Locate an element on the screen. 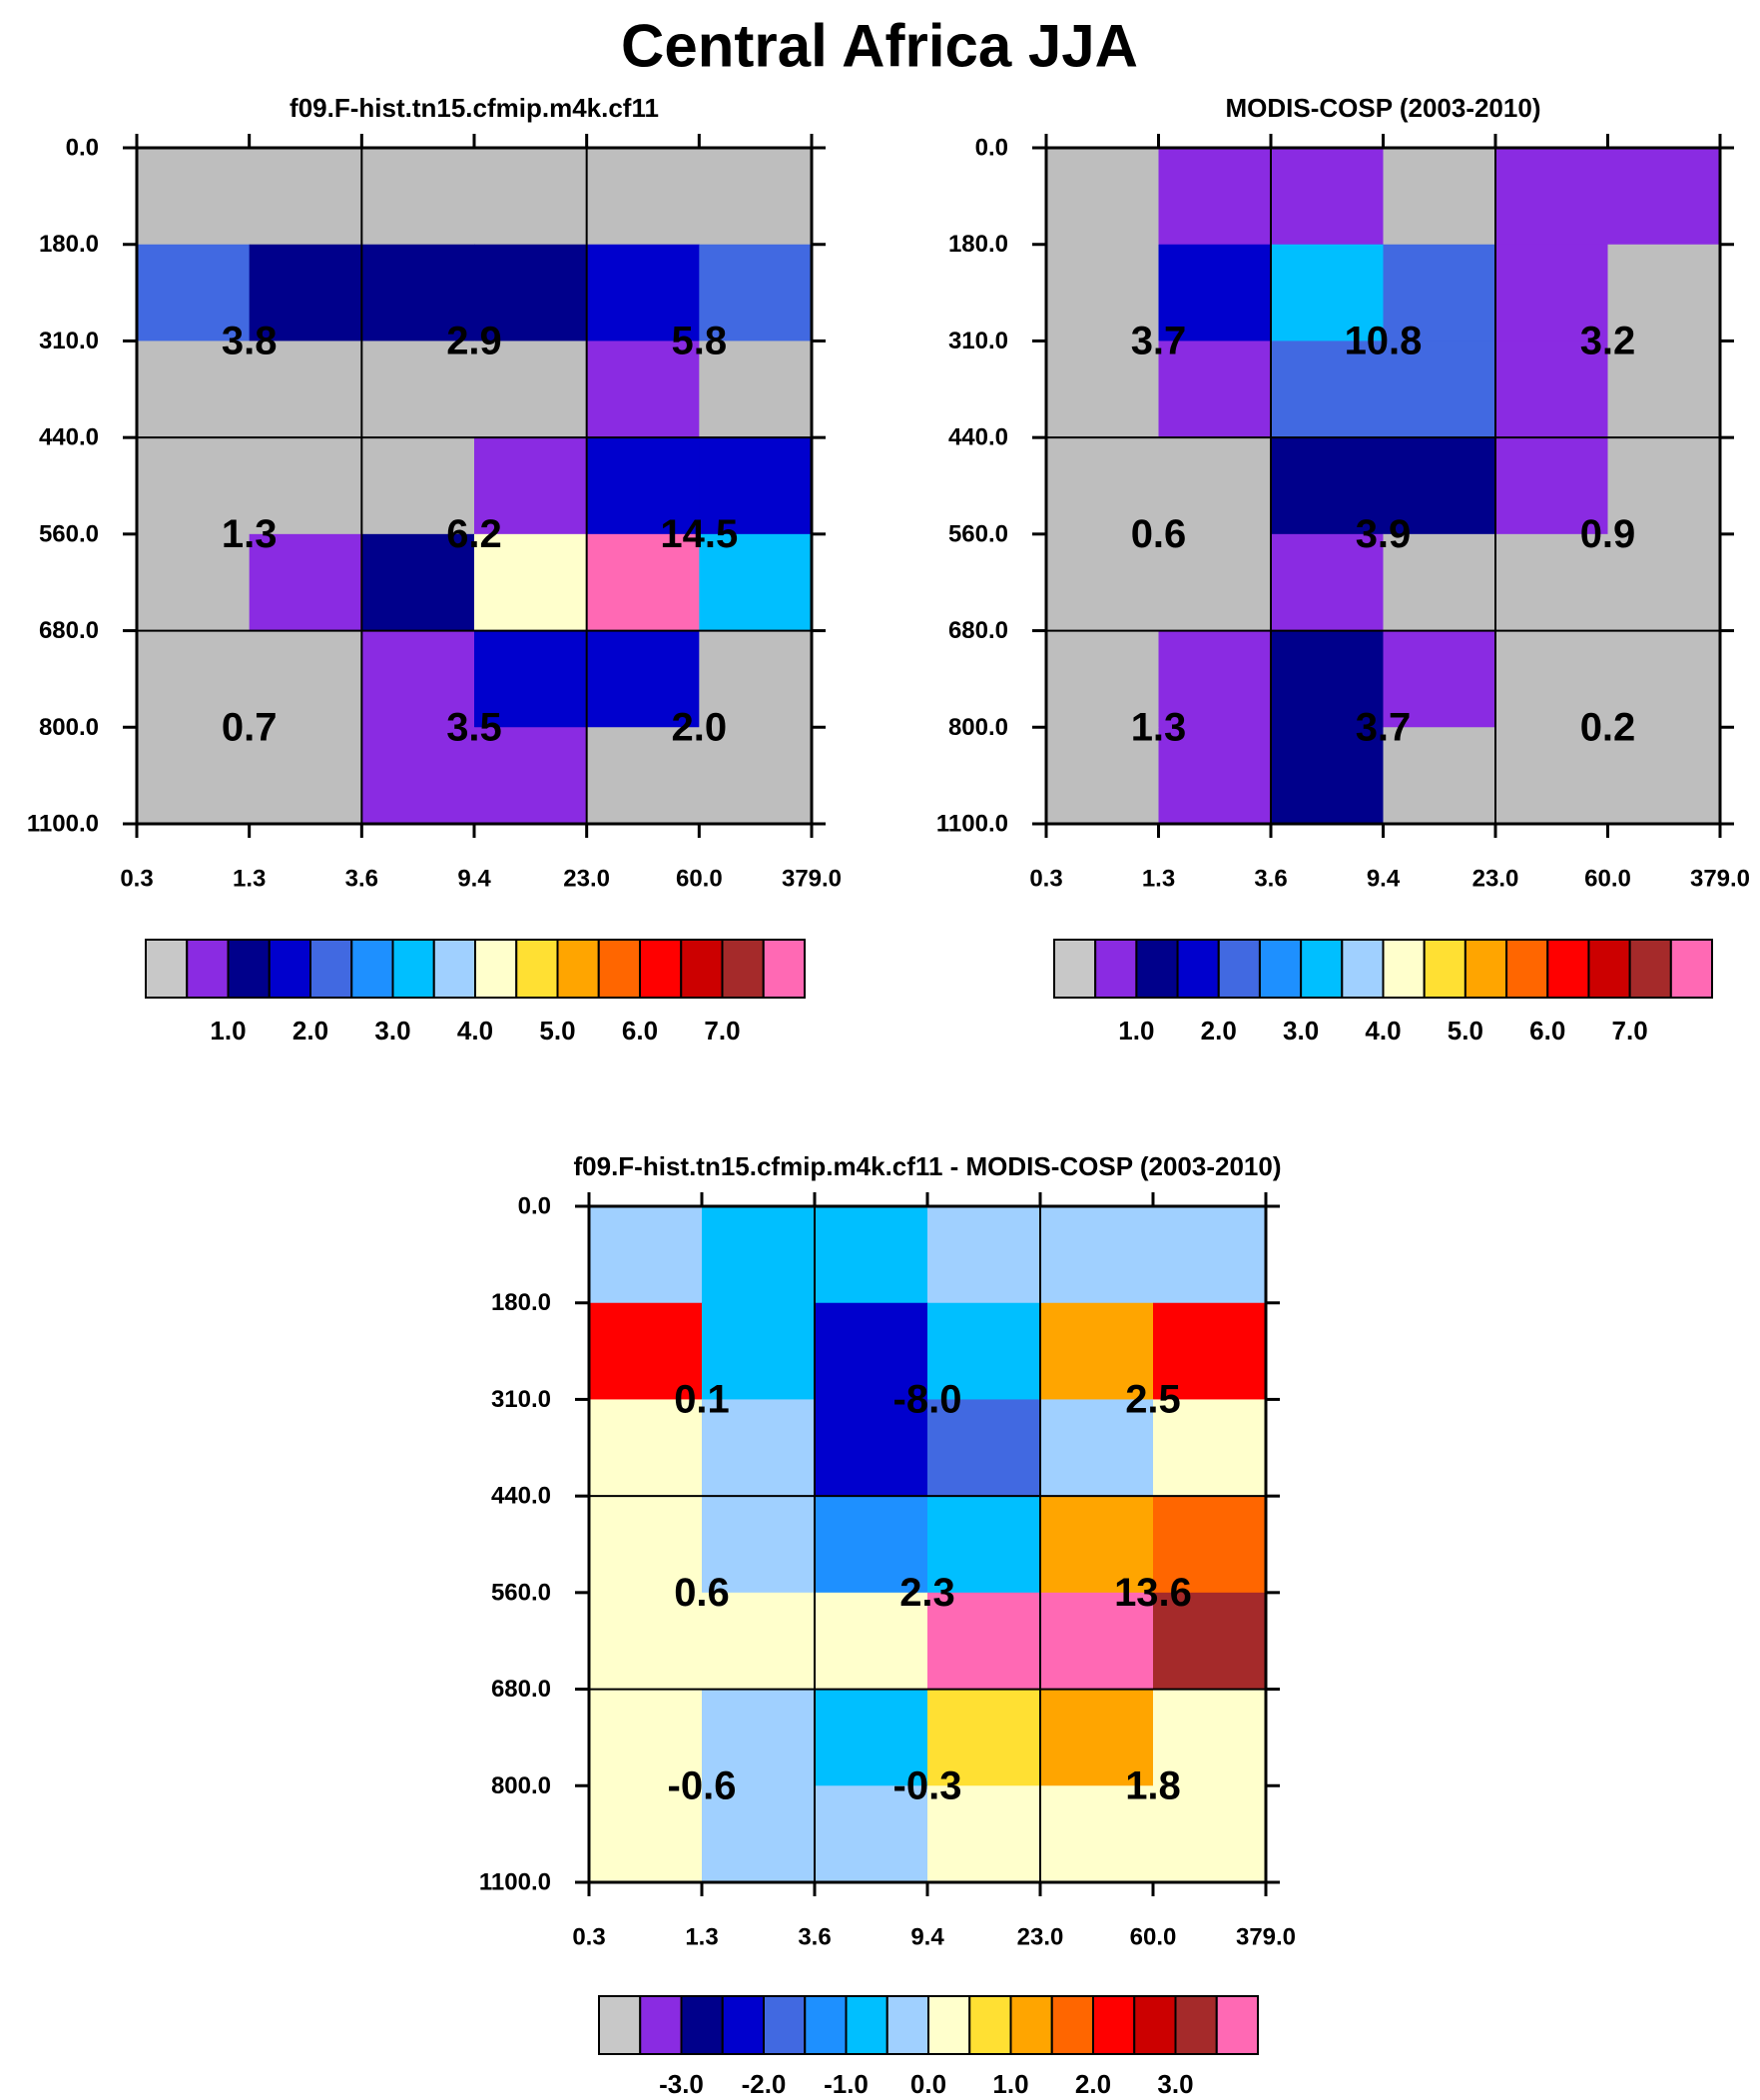 This screenshot has width=1760, height=2100. panel-title: f09.F-hist.tn15.cfmip.m4k.cf11 is located at coordinates (475, 108).